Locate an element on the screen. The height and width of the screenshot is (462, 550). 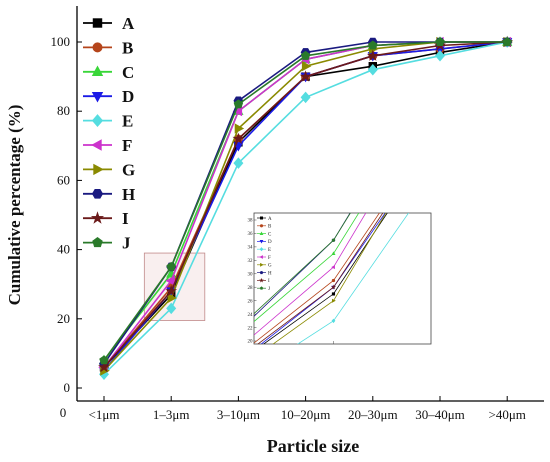
inset-legend-marker-C is located at coordinates (261, 233).